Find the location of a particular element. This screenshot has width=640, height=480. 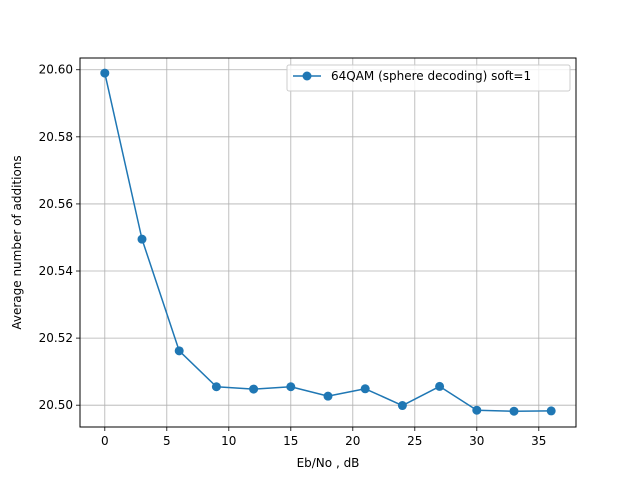

x-tick-label: 20 is located at coordinates (352, 441).